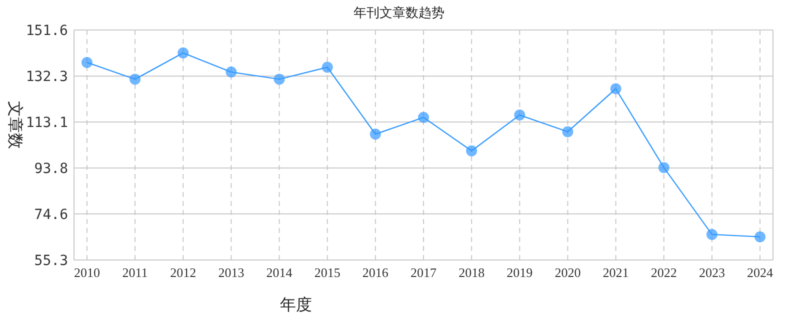  What do you see at coordinates (135, 272) in the screenshot?
I see `x-tick-label: 2011` at bounding box center [135, 272].